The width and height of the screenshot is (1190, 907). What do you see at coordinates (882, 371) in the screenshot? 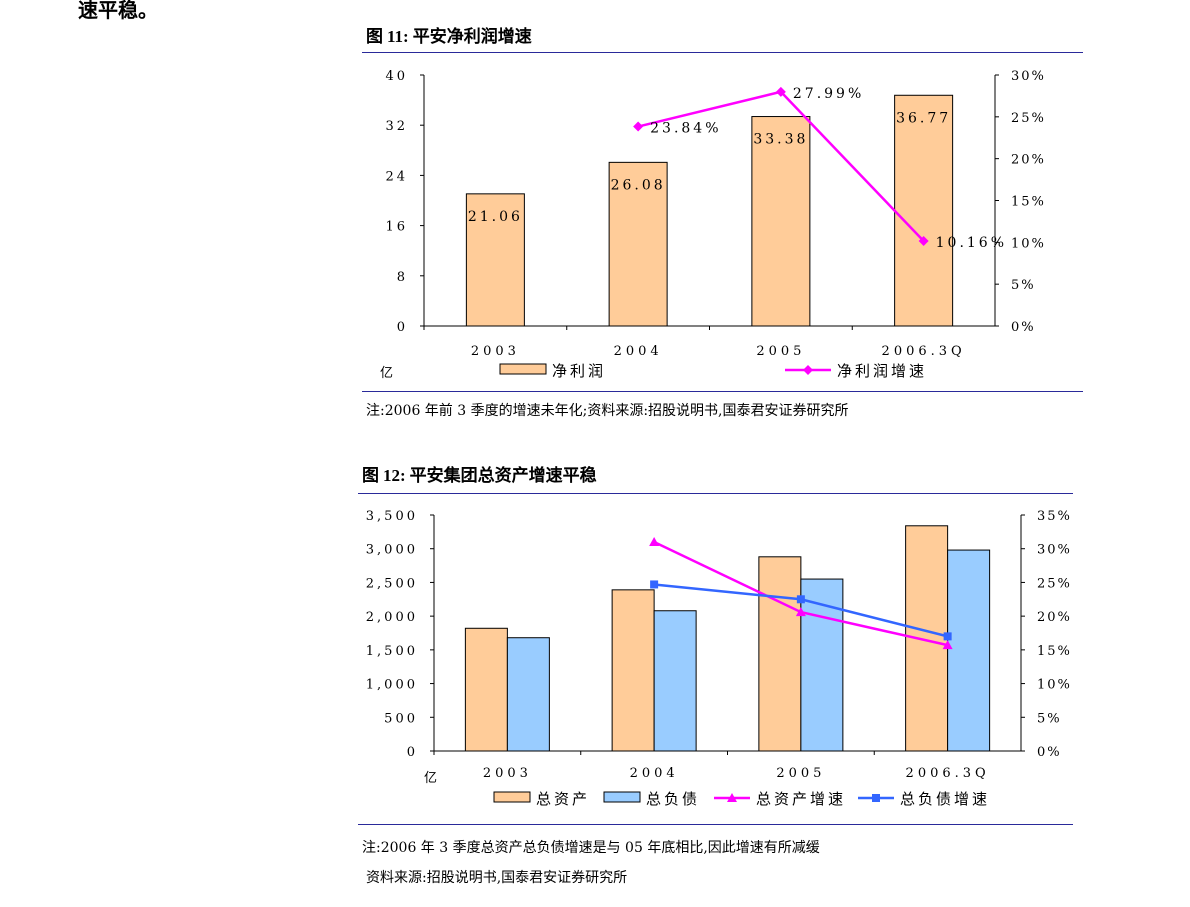
I see `legend-label-净利润增速: 净利润增速` at bounding box center [882, 371].